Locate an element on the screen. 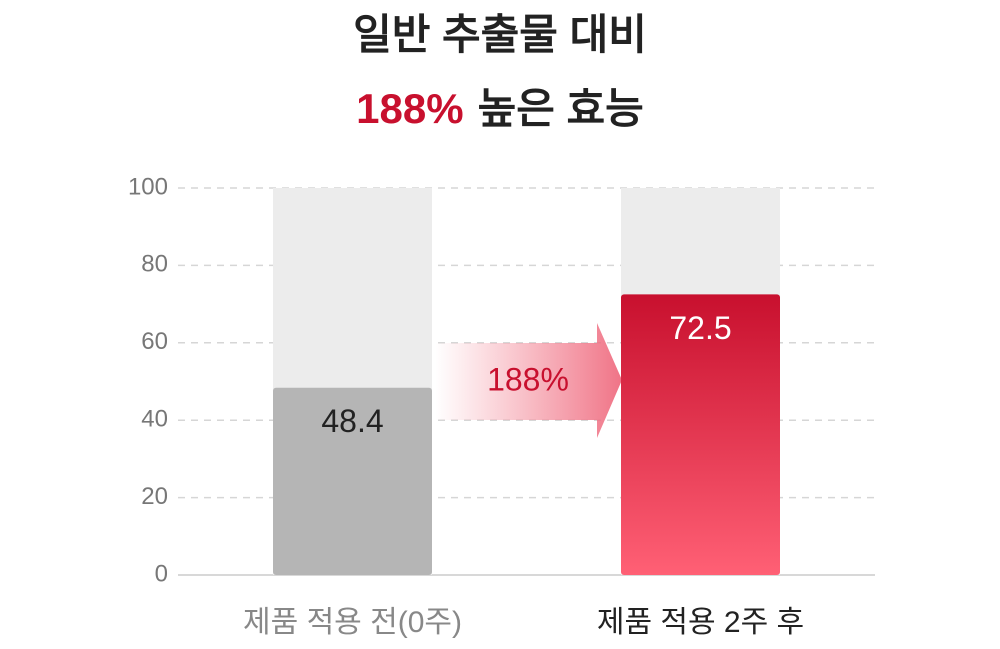  y-tick-label: 20 is located at coordinates (154, 496).